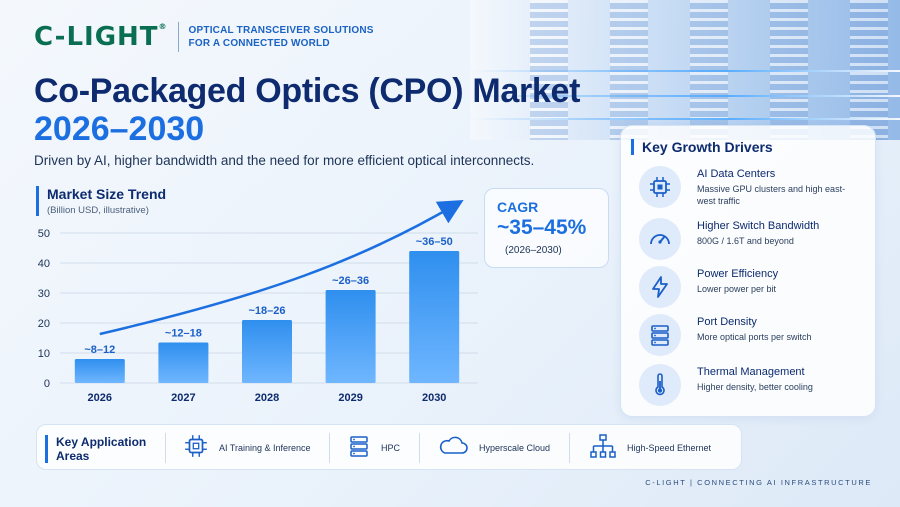  What do you see at coordinates (434, 398) in the screenshot?
I see `x-tick-label: 2030` at bounding box center [434, 398].